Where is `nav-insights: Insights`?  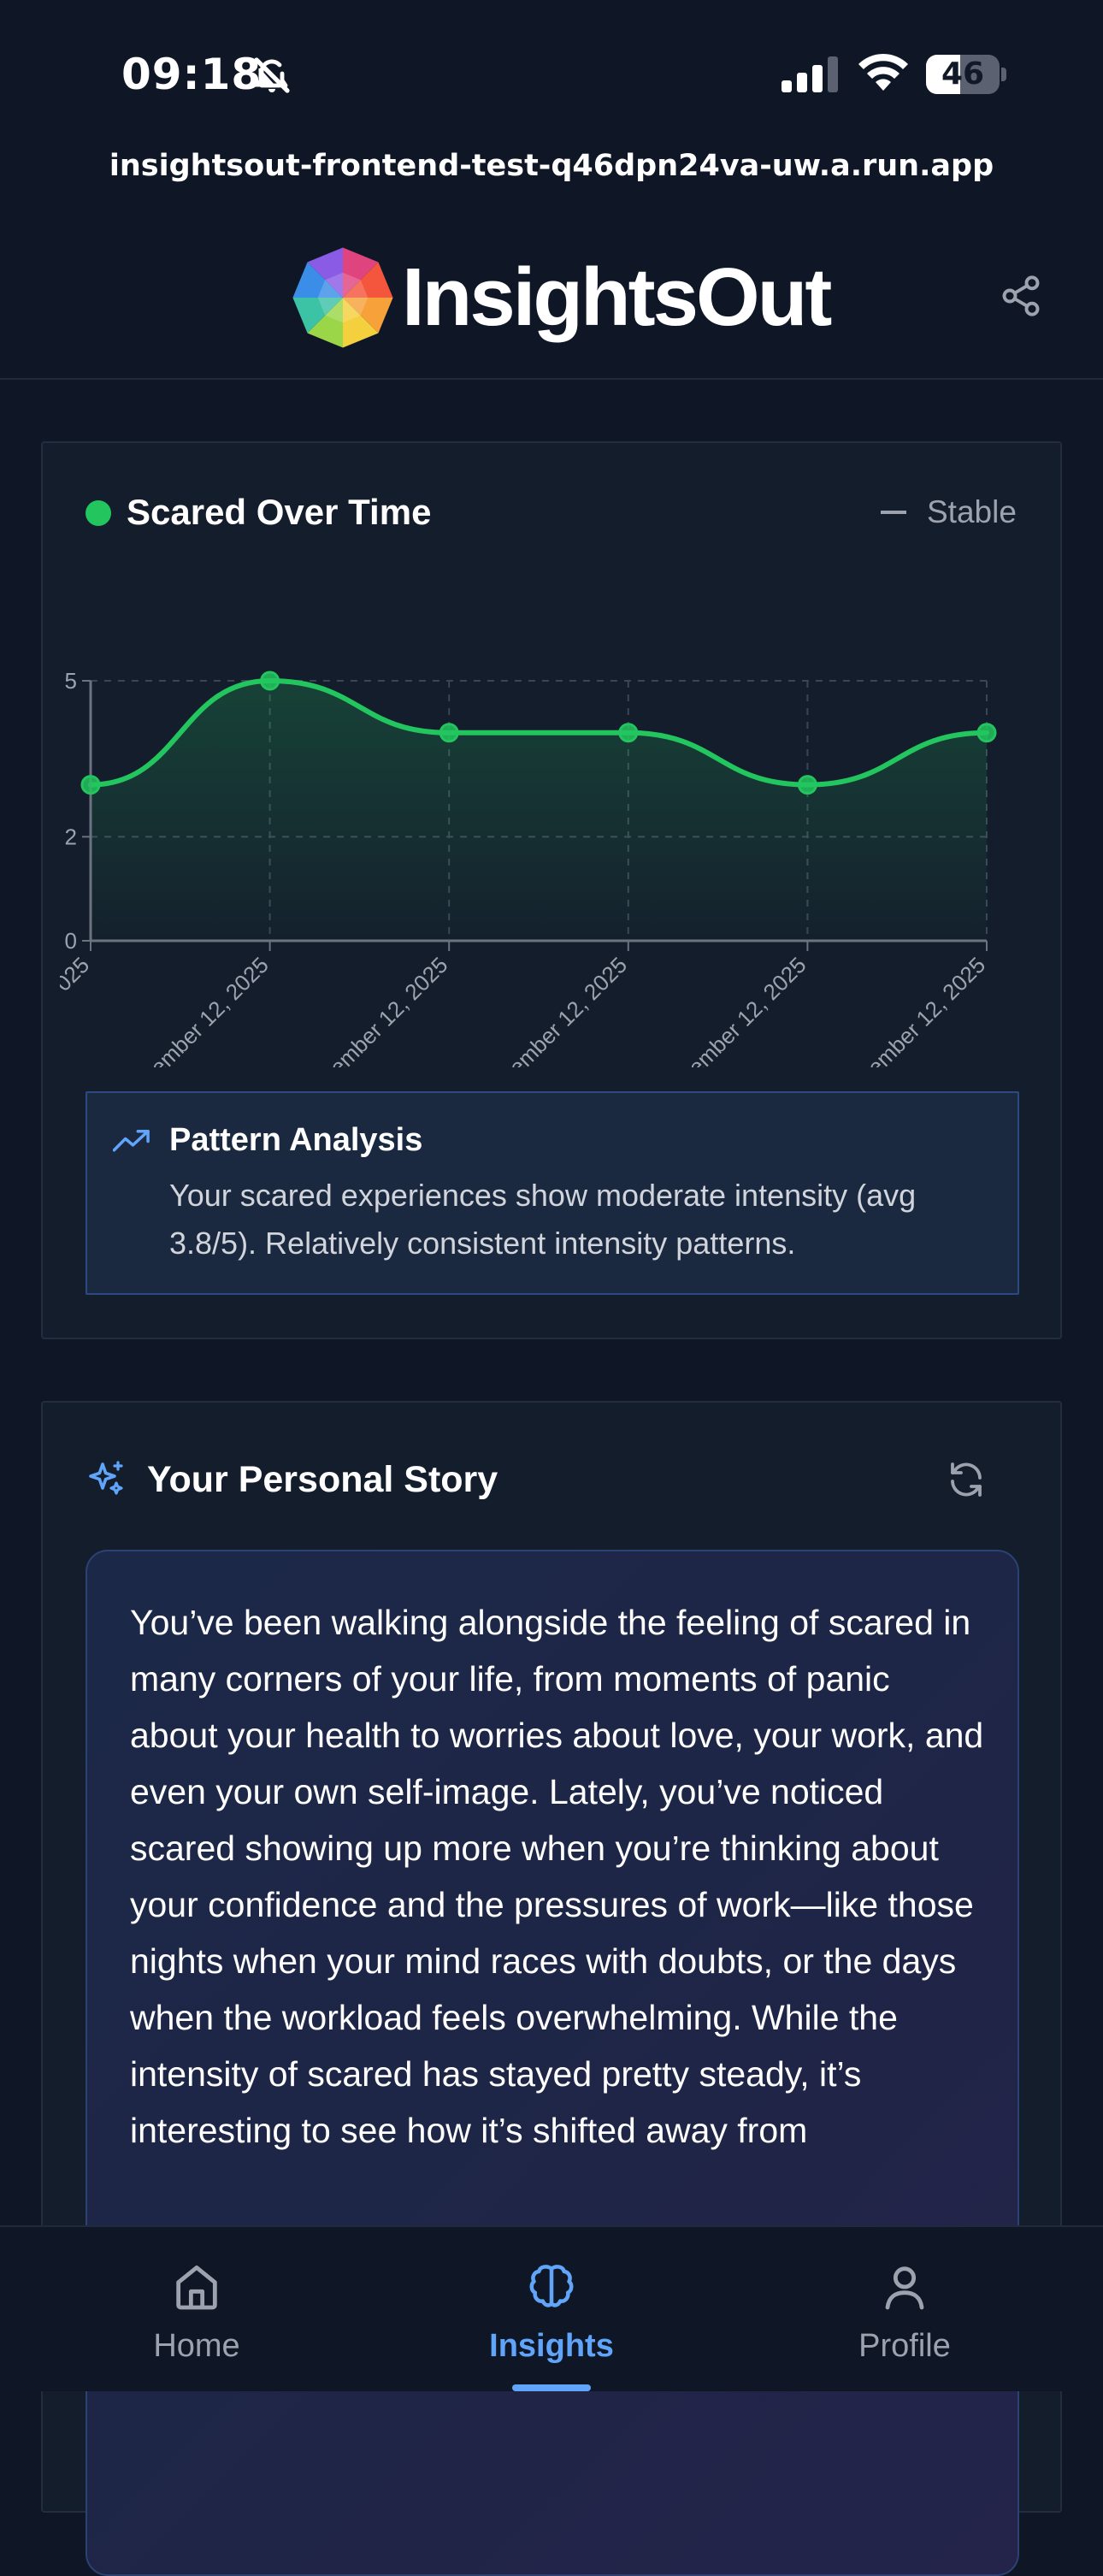
nav-insights: Insights is located at coordinates (551, 2310).